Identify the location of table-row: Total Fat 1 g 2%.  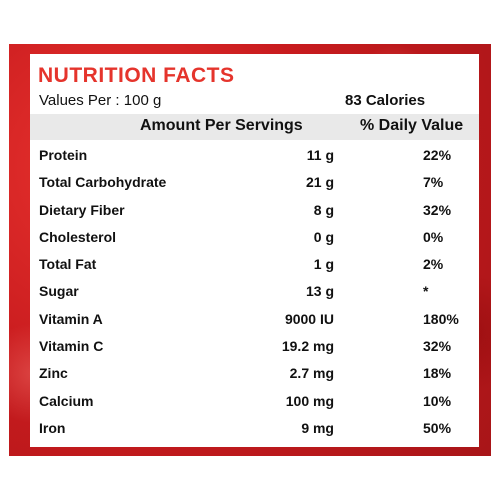
(254, 262).